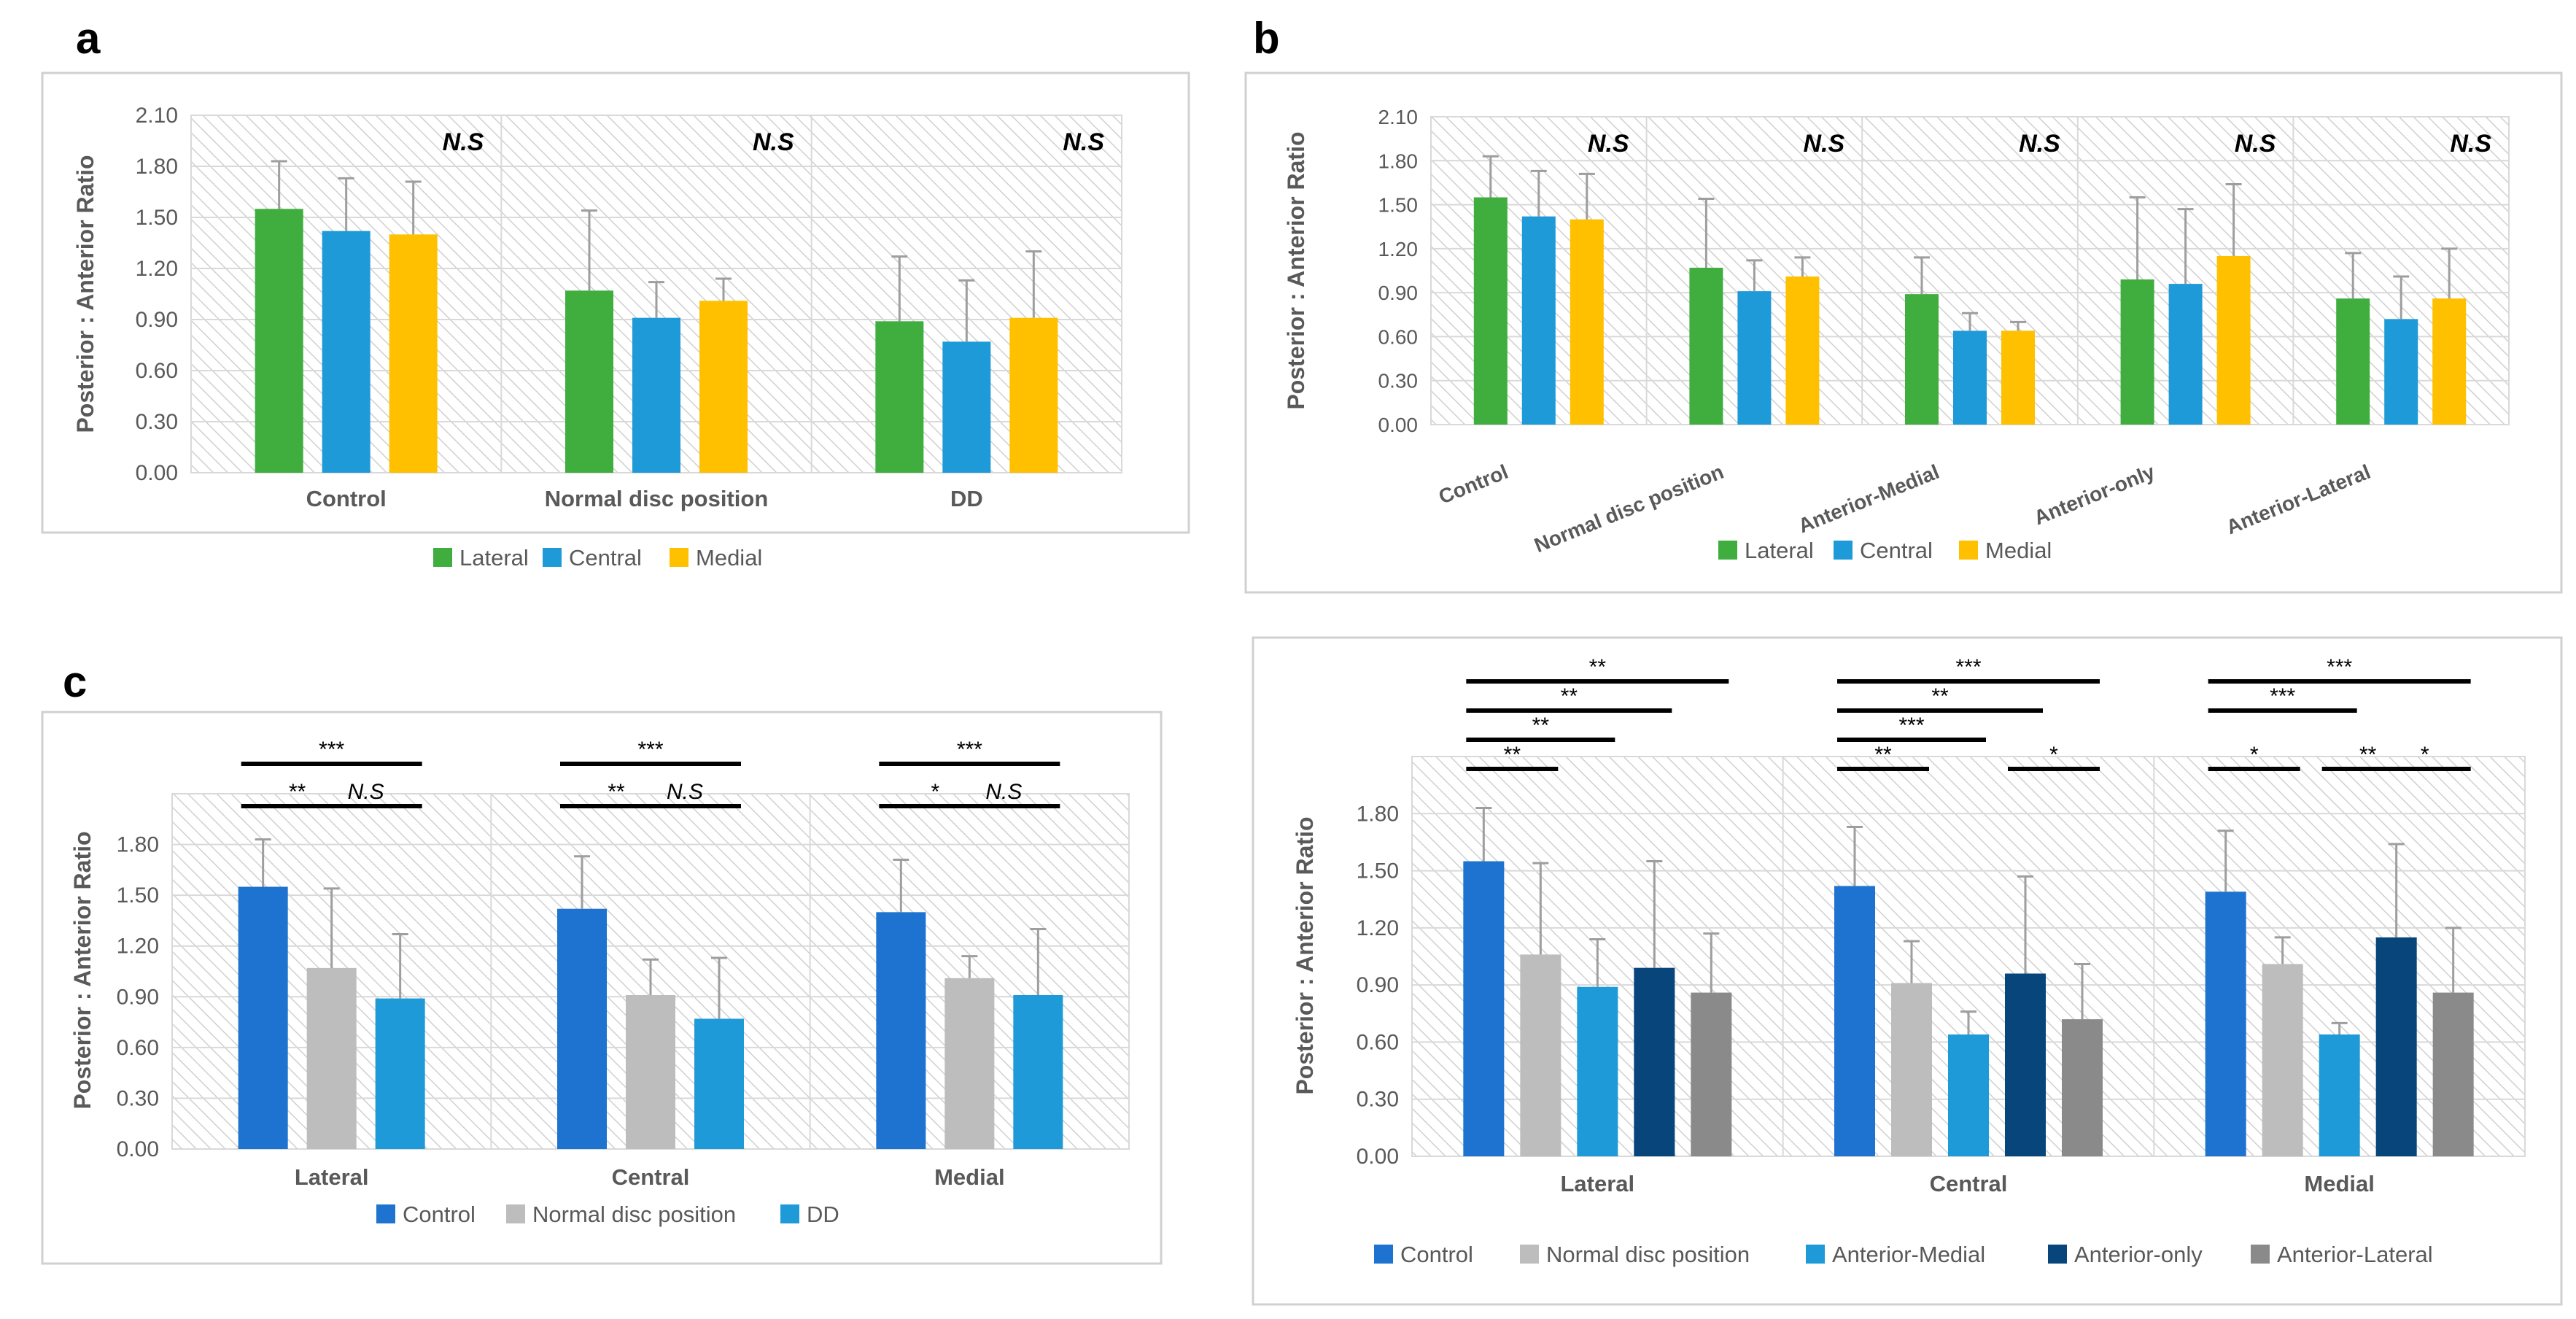 This screenshot has width=2576, height=1319. What do you see at coordinates (823, 1214) in the screenshot?
I see `legend-label: DD` at bounding box center [823, 1214].